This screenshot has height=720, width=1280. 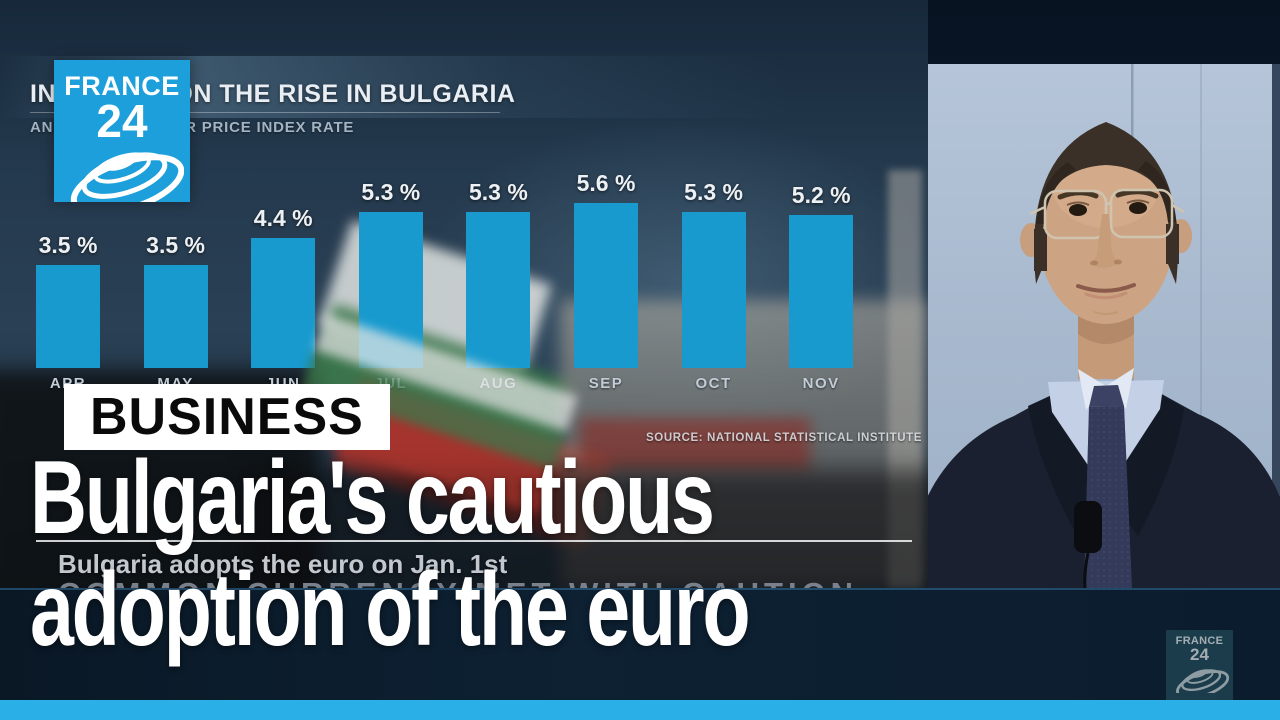 I want to click on category-badge: BUSINESS, so click(x=227, y=417).